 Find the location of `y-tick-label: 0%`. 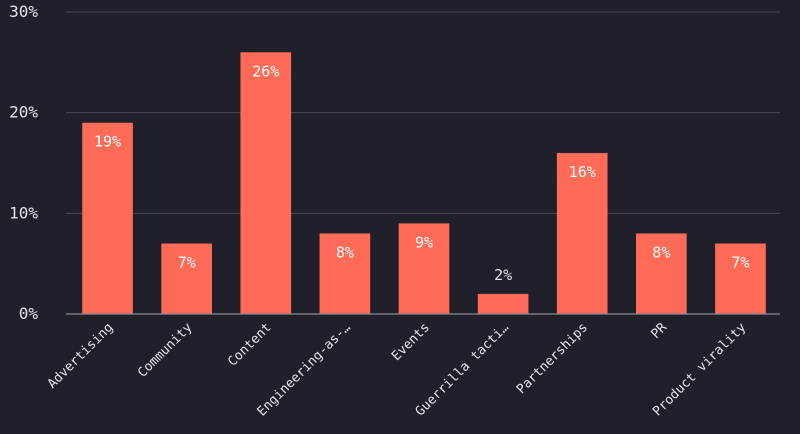

y-tick-label: 0% is located at coordinates (29, 313).